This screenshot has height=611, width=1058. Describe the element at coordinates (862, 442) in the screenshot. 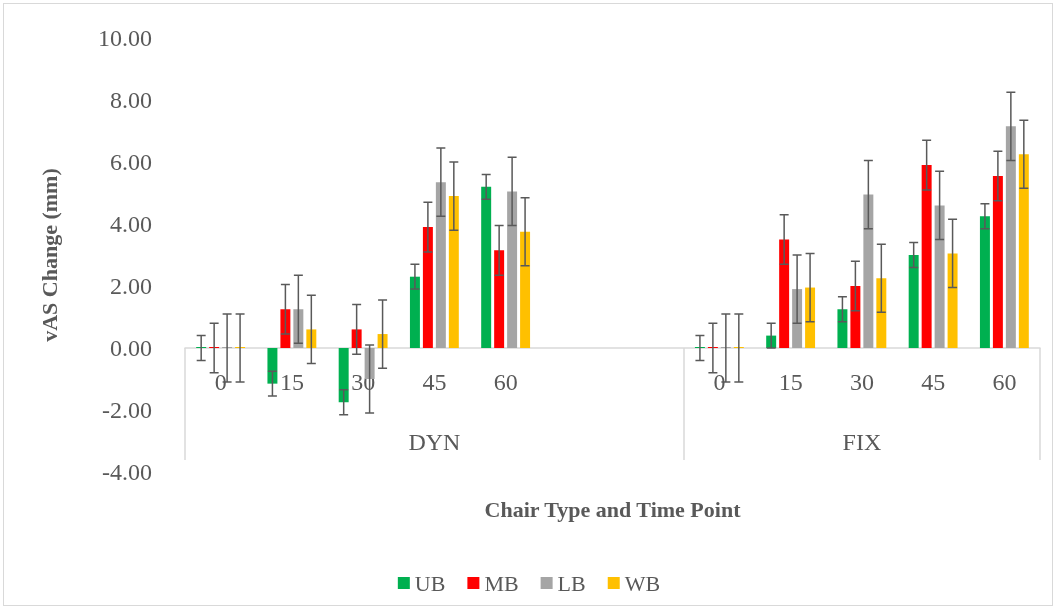

I see `annotation: FIX` at that location.